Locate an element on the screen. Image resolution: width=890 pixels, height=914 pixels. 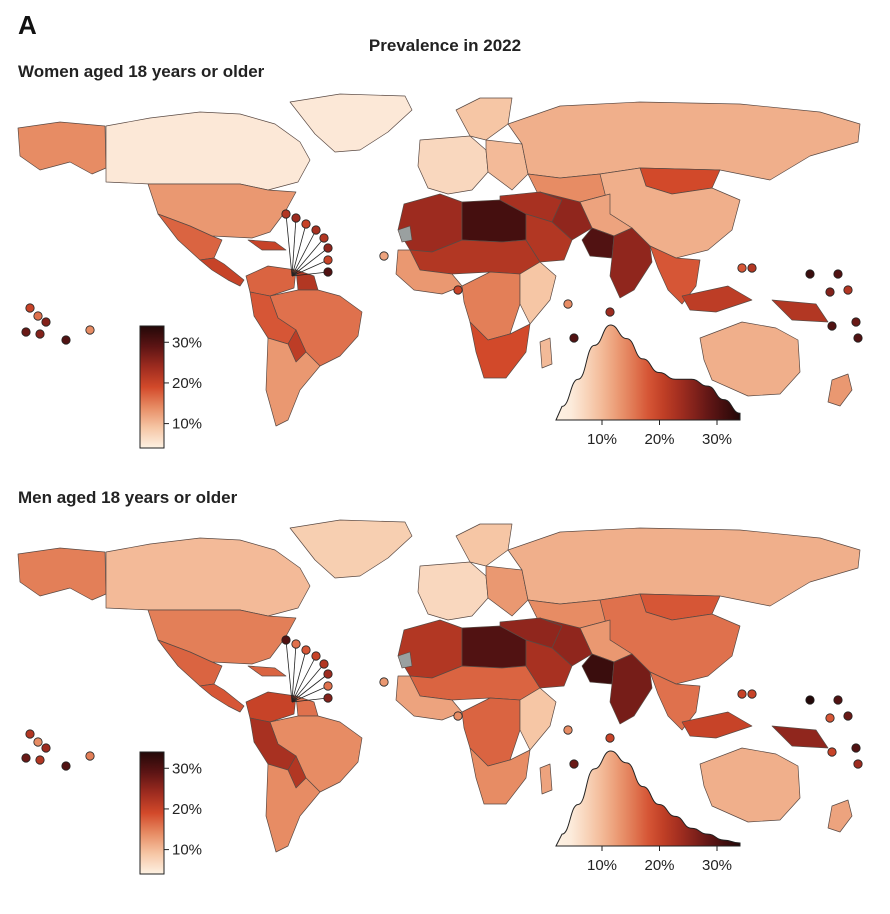
callout-lines is located at coordinates (307, 671).